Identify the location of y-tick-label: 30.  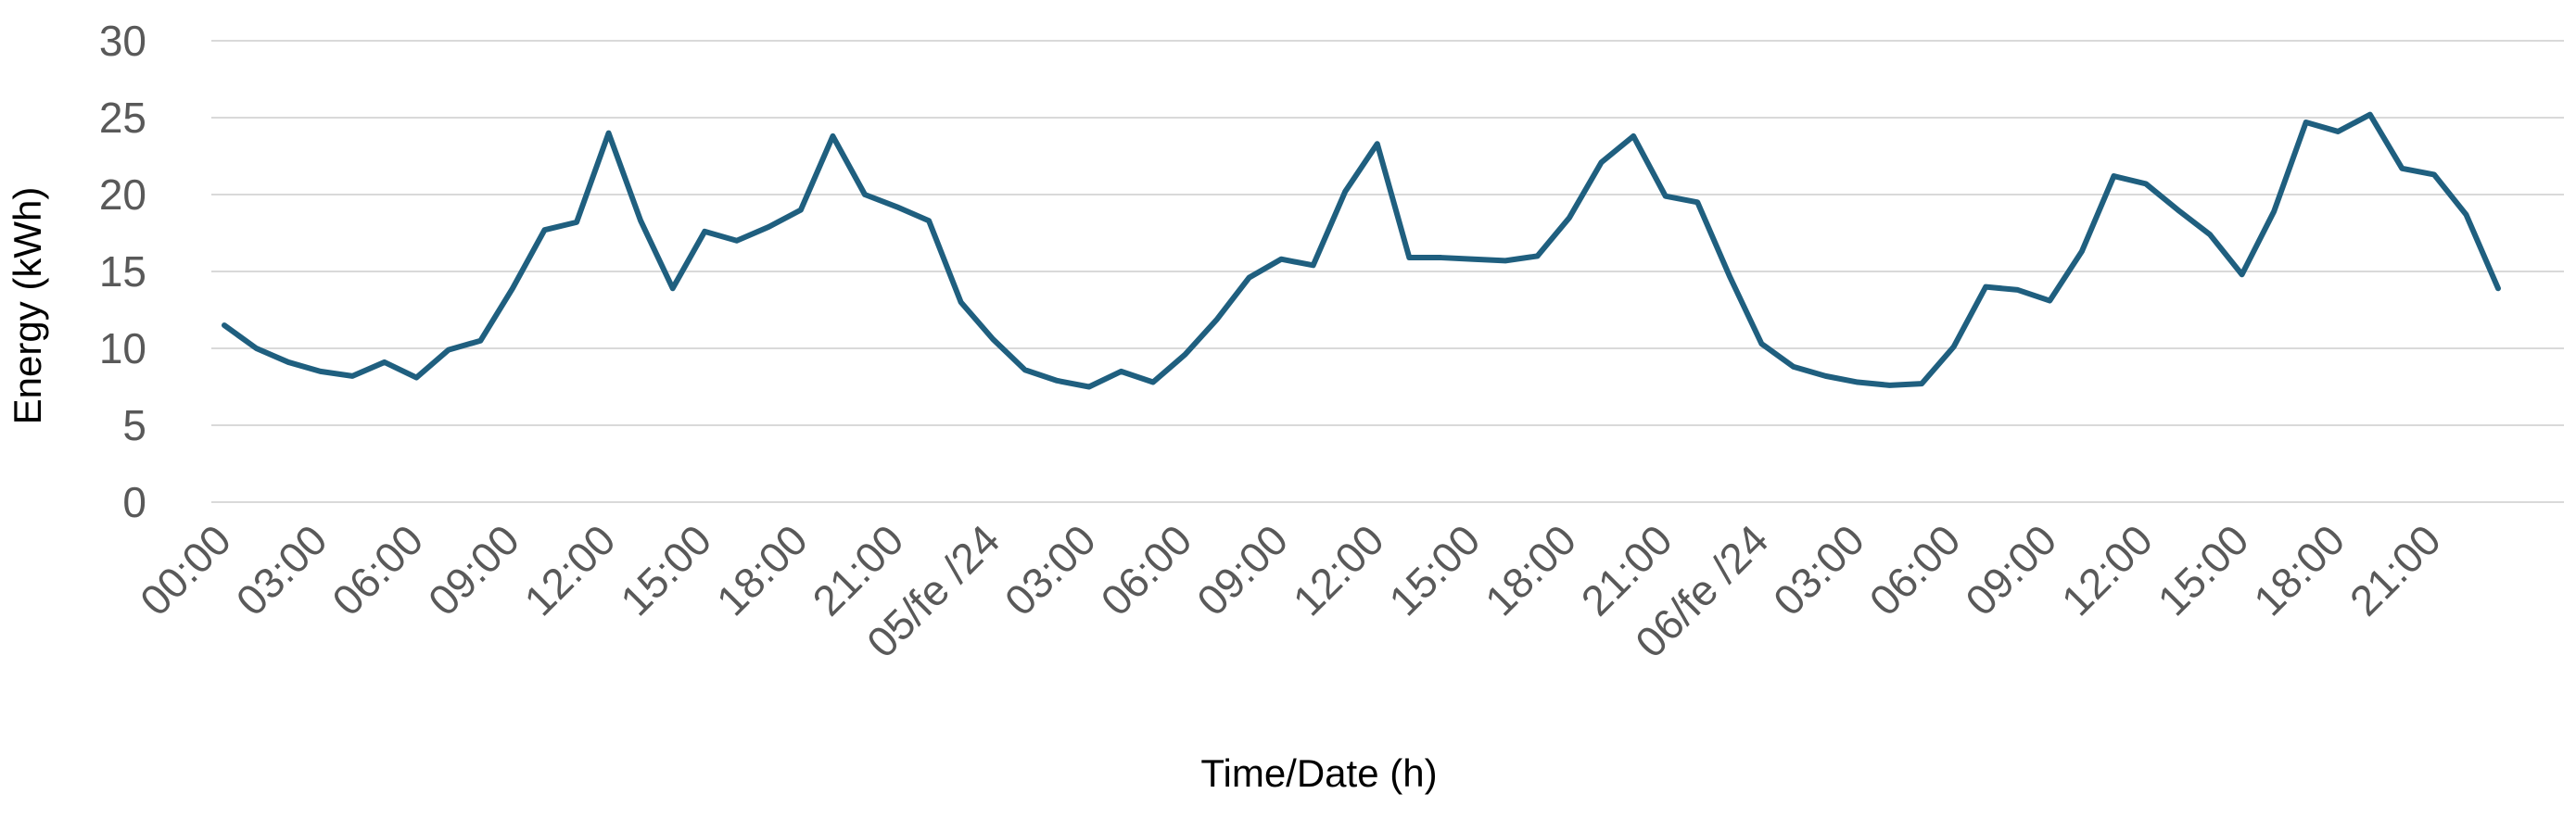
(123, 41).